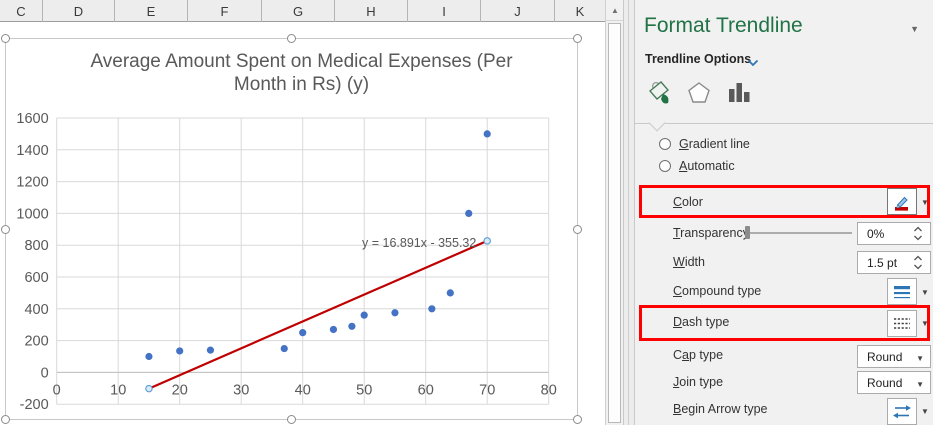 The height and width of the screenshot is (425, 933). I want to click on selection-handle-middle-left, so click(5, 229).